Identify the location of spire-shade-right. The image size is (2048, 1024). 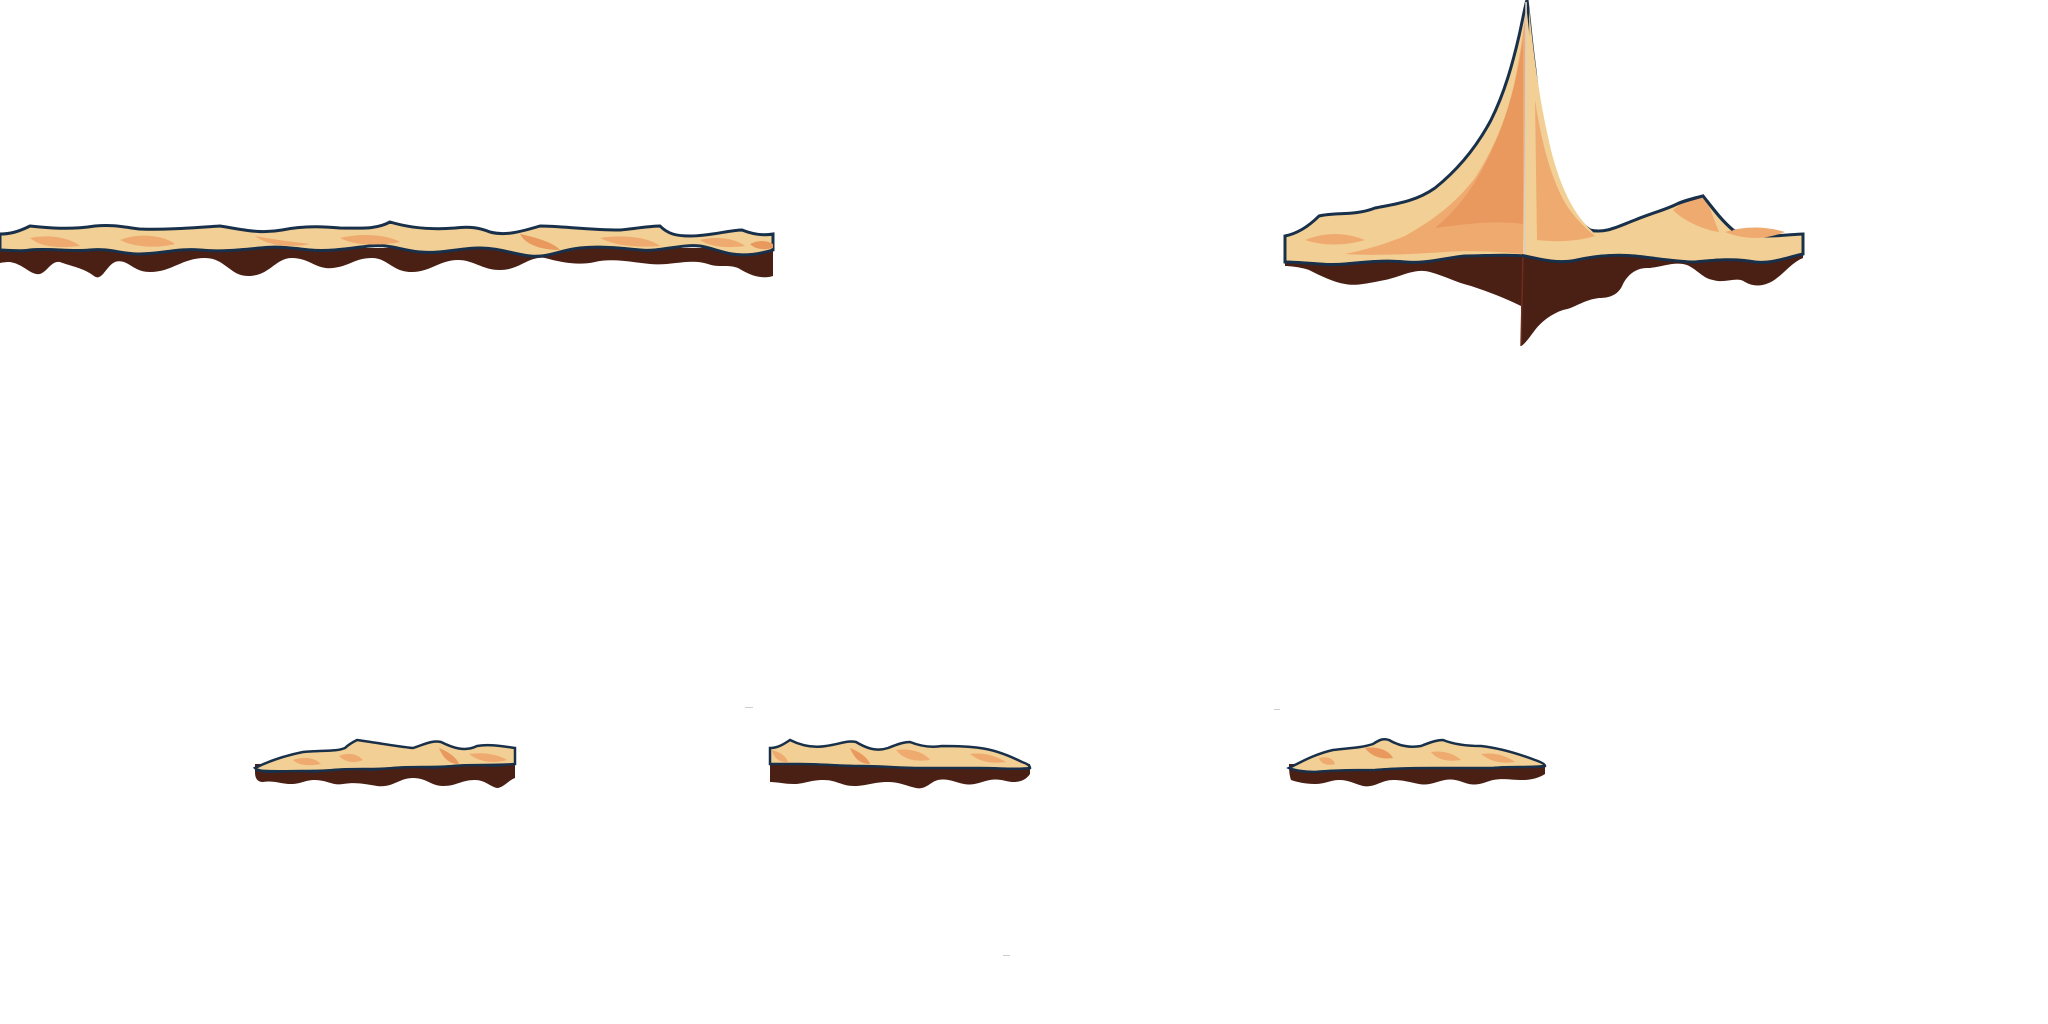
(1565, 171).